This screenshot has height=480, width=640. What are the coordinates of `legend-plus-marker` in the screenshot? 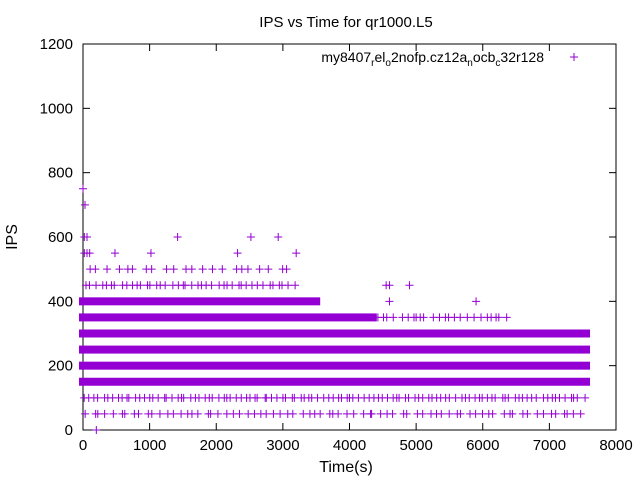 It's located at (574, 57).